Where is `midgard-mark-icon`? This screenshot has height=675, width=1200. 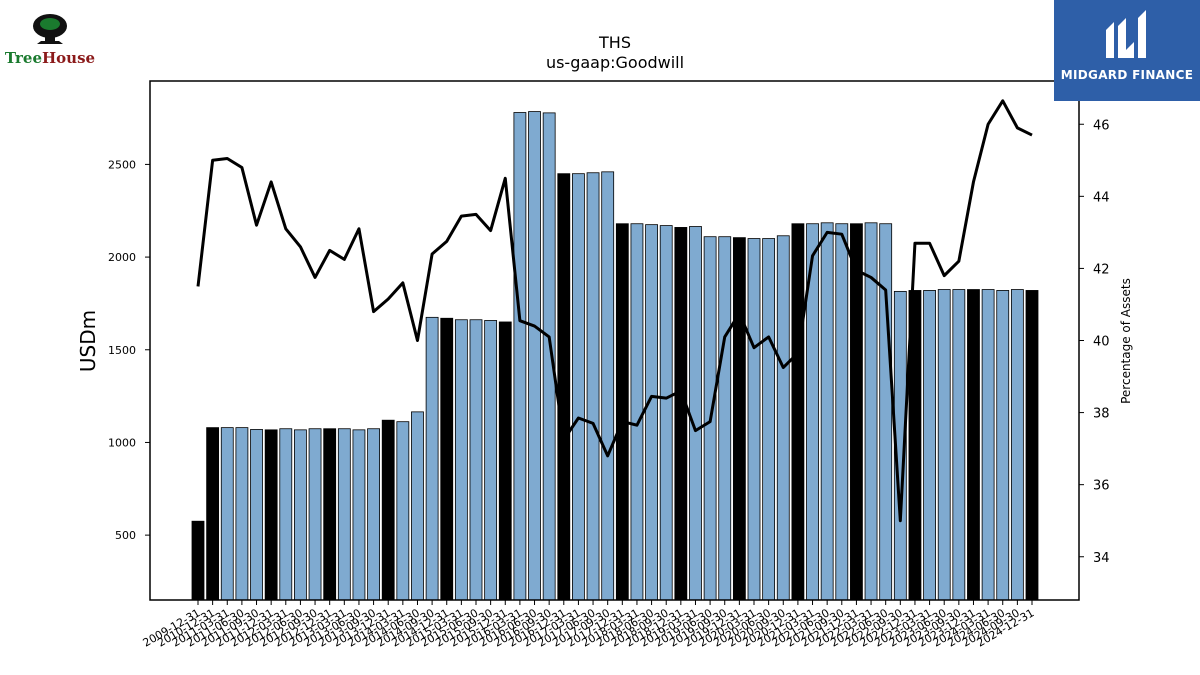
midgard-mark-icon is located at coordinates (1126, 34).